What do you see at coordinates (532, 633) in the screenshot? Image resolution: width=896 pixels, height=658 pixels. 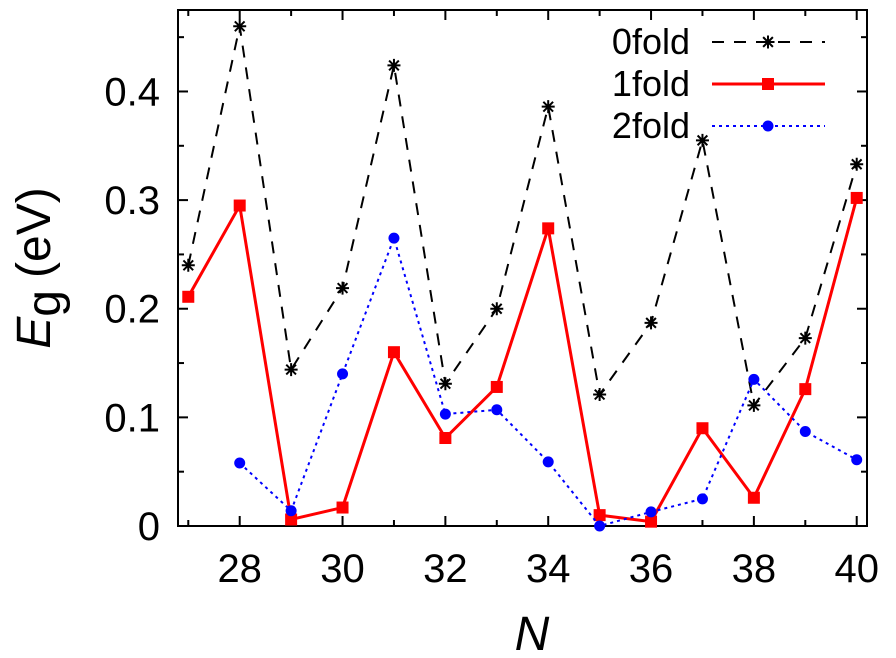 I see `x-axis-title: N` at bounding box center [532, 633].